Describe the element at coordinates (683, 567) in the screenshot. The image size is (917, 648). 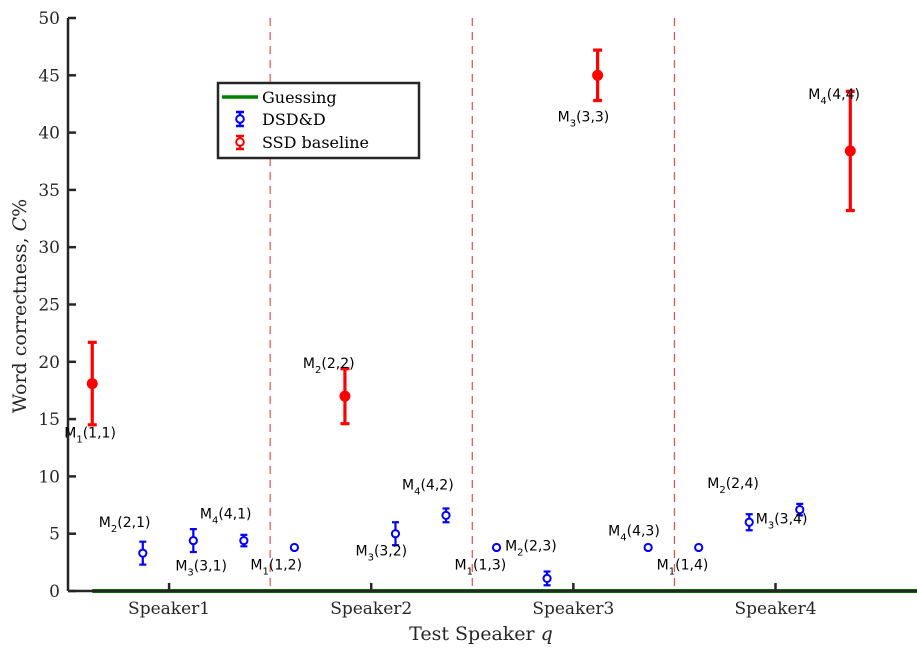
I see `point-14-label: M1(1,4)` at that location.